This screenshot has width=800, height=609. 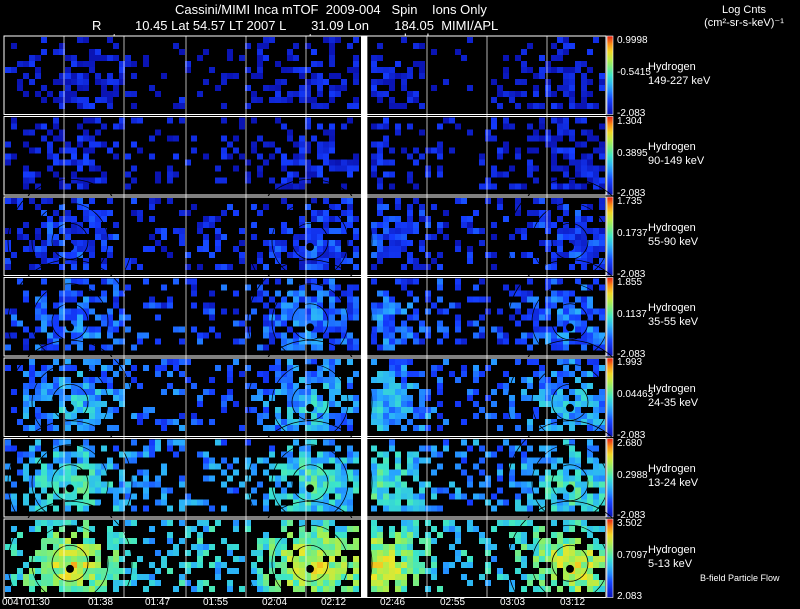 I want to click on time-tick-label: 03:03, so click(x=513, y=602).